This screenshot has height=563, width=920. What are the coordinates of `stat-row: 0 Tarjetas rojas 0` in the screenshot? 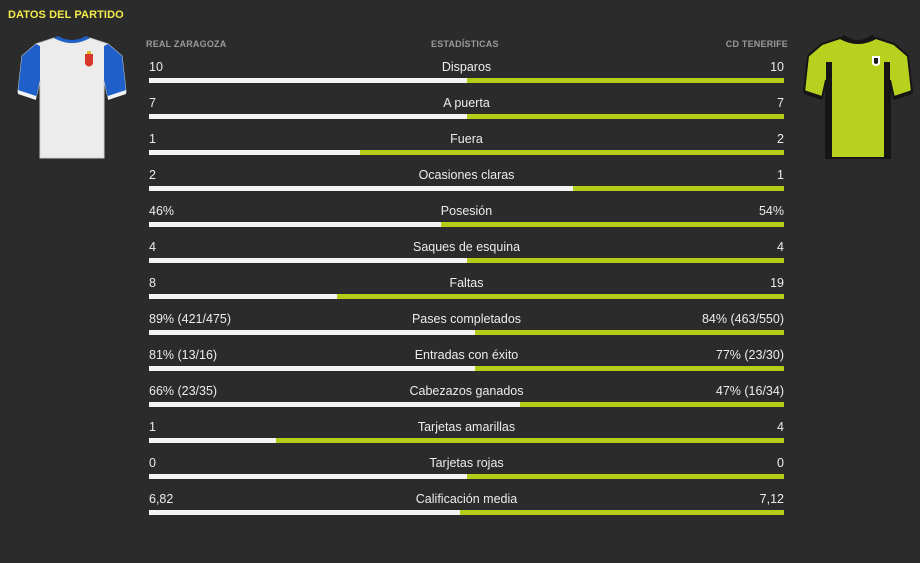 It's located at (466, 476).